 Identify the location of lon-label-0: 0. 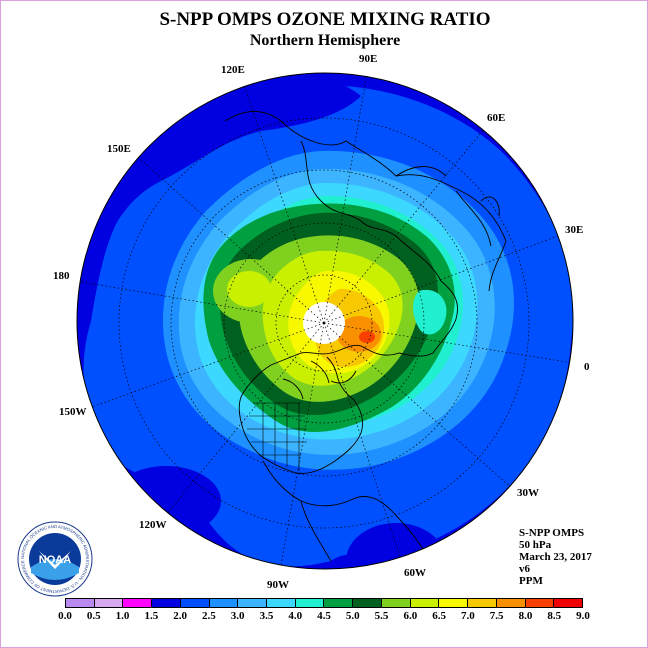
(587, 367).